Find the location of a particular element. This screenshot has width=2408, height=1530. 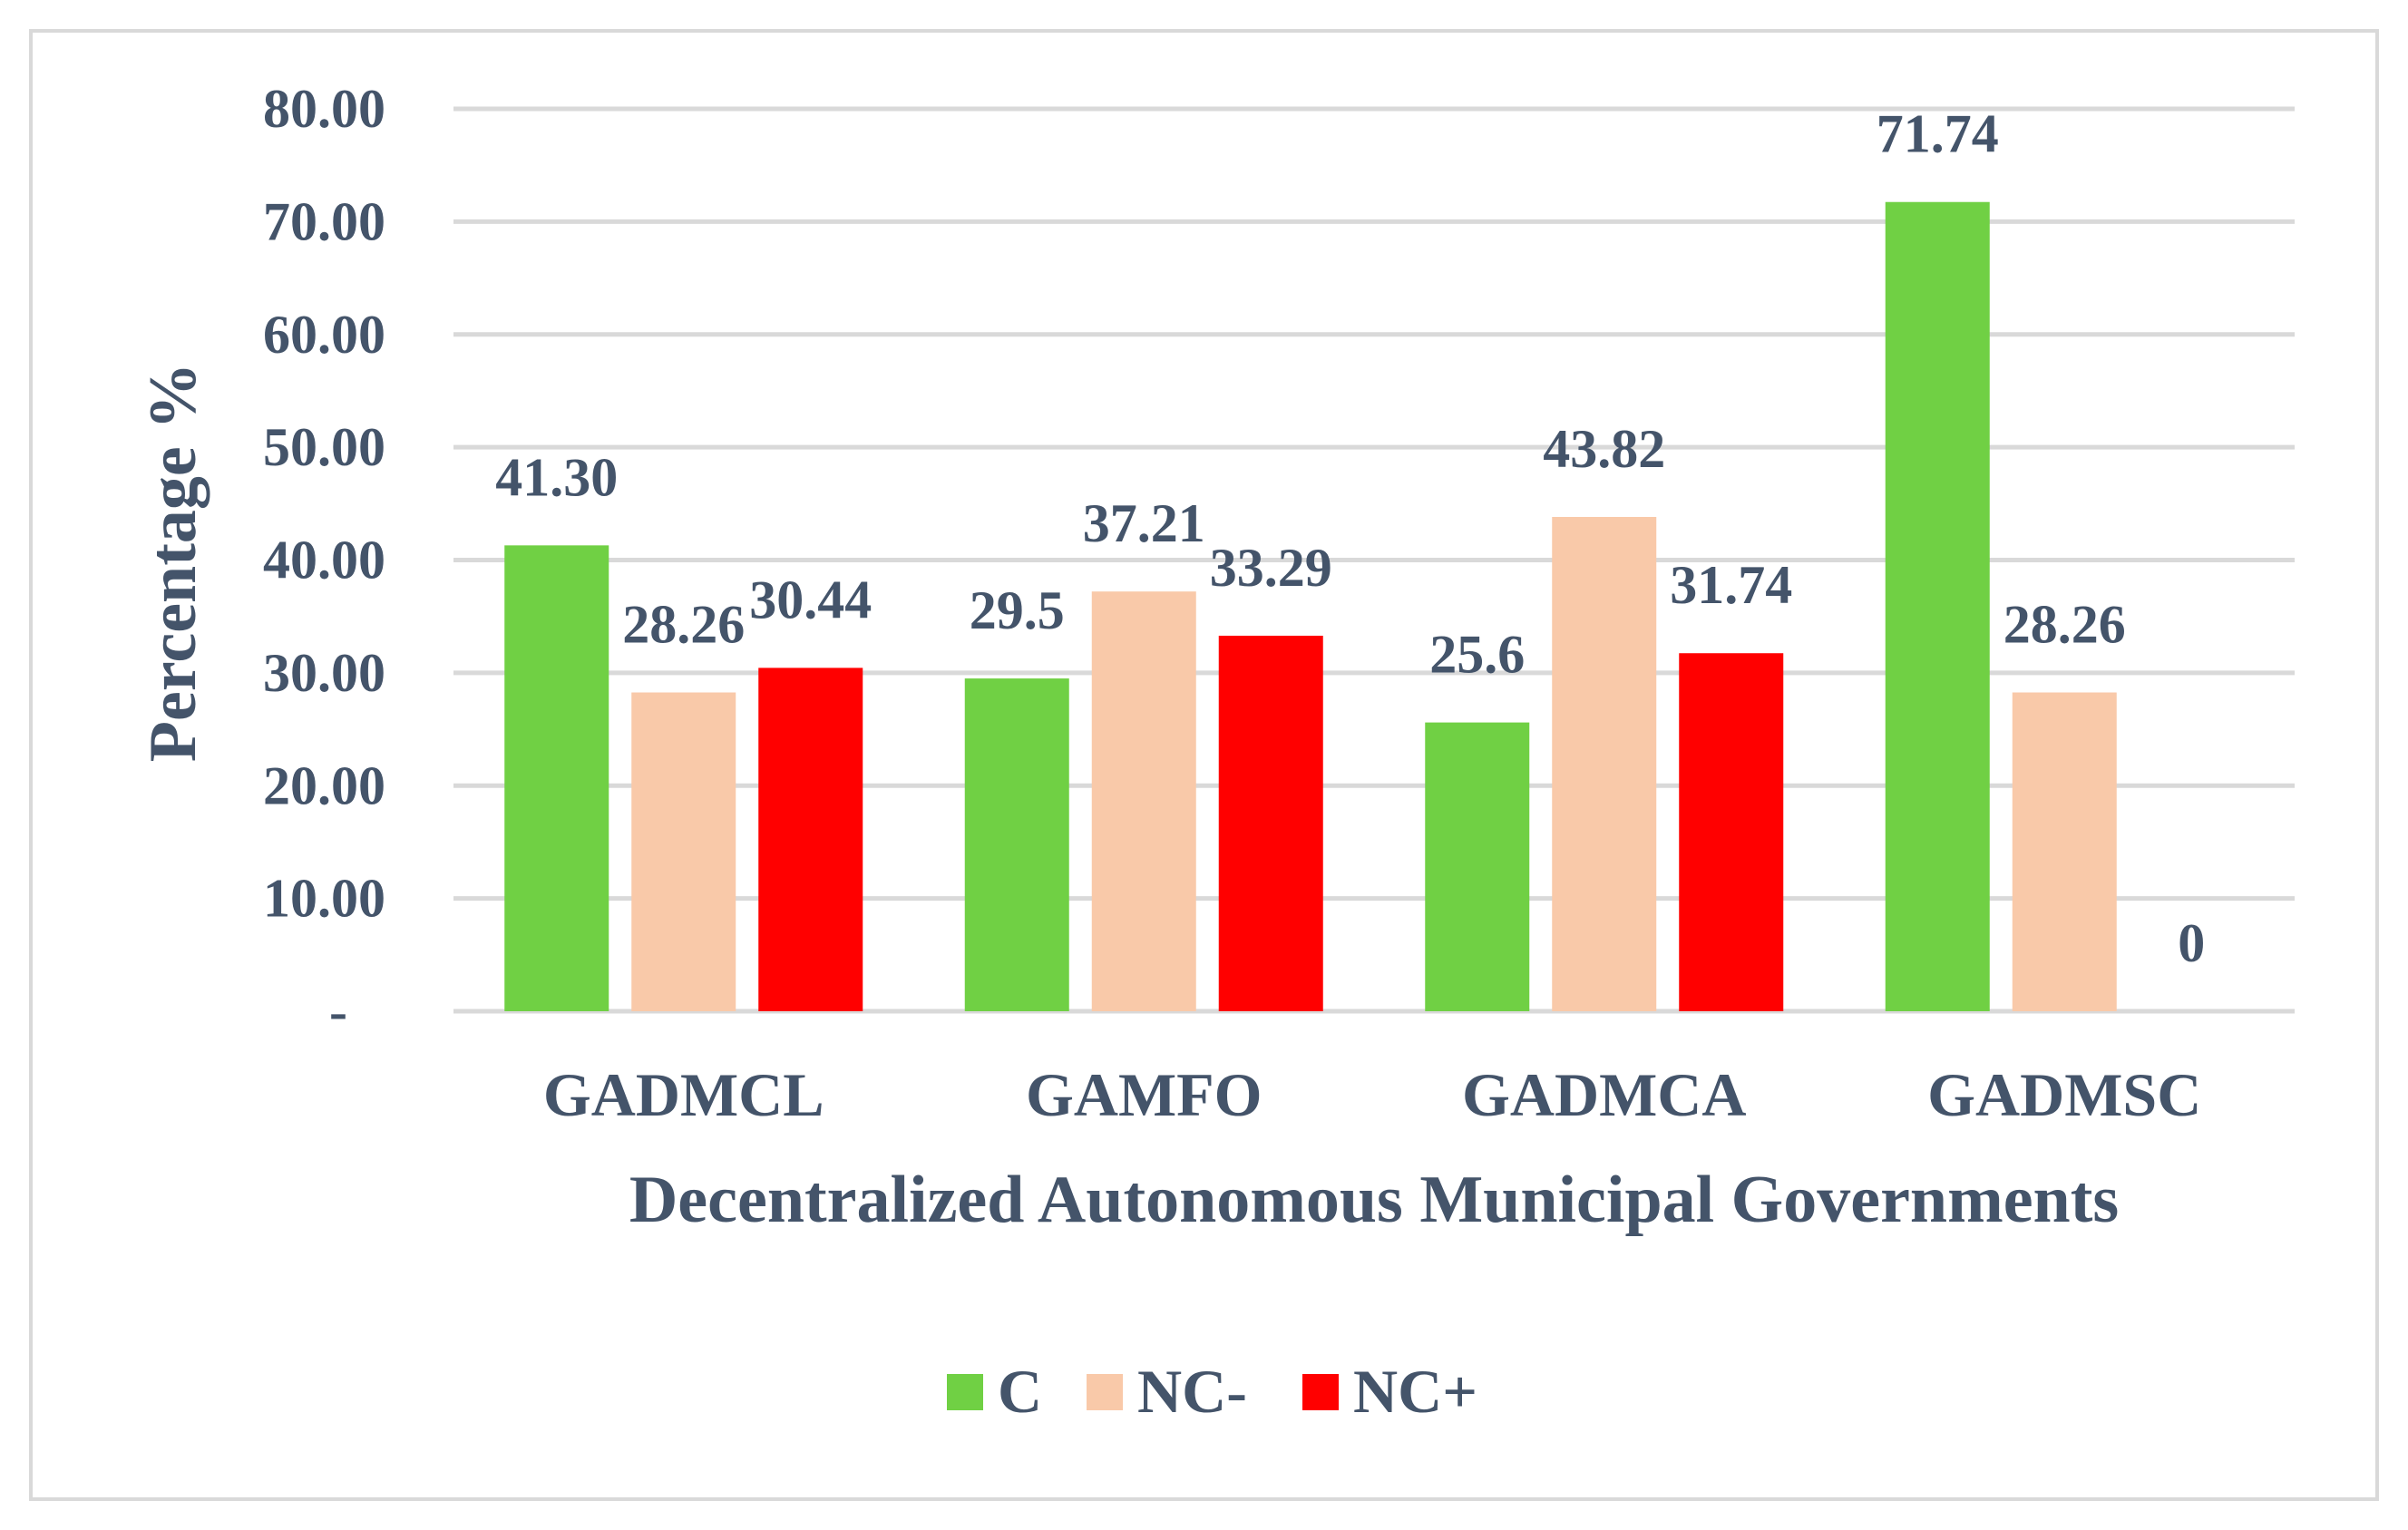

y-tick-label: 70.00 is located at coordinates (324, 221).